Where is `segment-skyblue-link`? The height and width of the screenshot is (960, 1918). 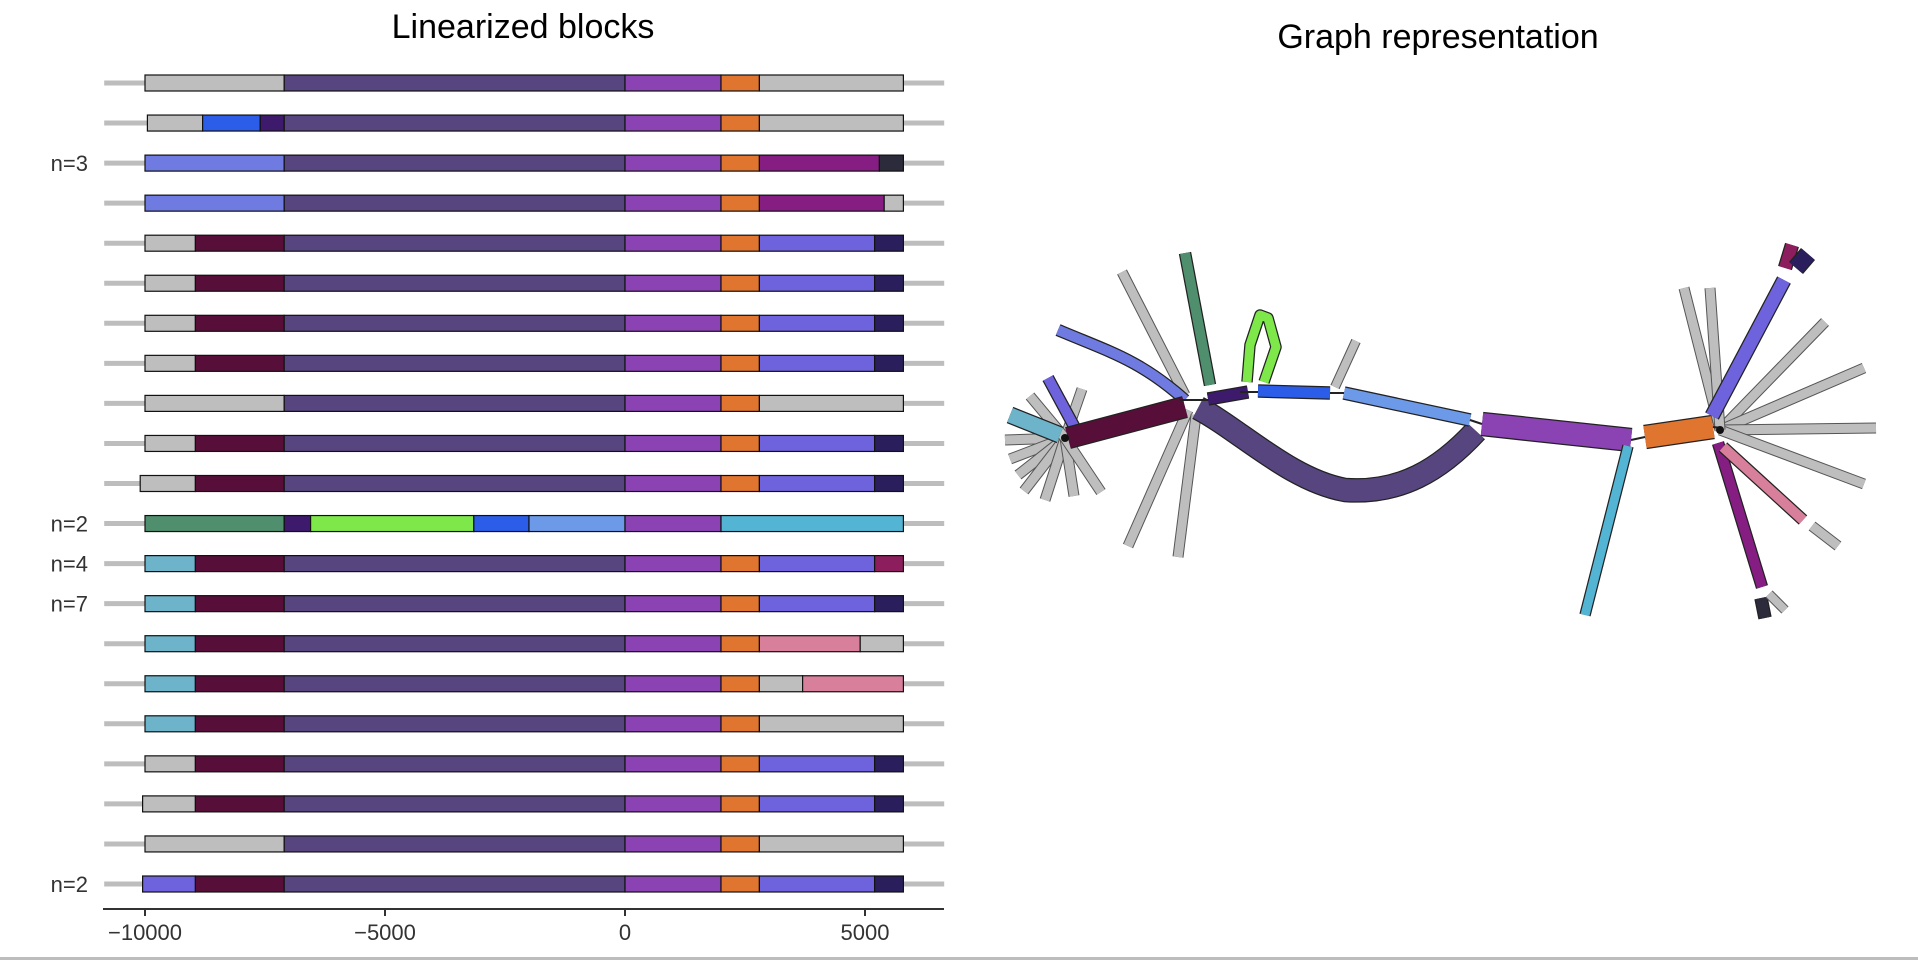
segment-skyblue-link is located at coordinates (1407, 406).